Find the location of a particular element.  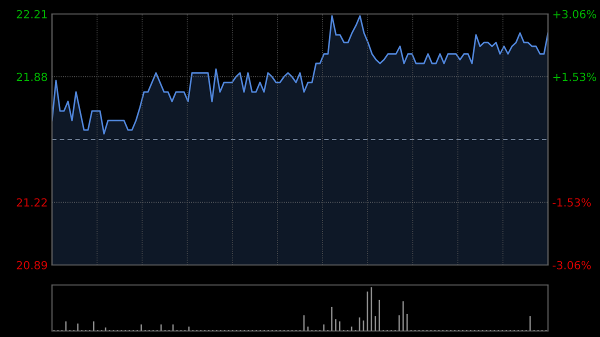

y-tick-label: 21.22 is located at coordinates (31, 202).